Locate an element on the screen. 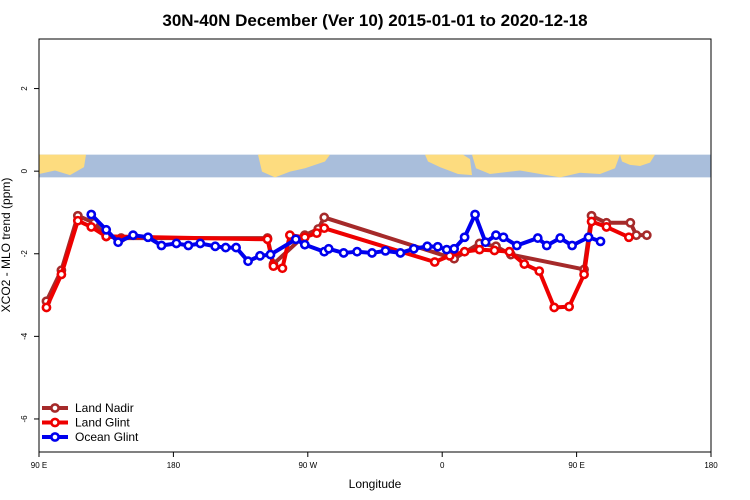 The width and height of the screenshot is (750, 500). y-axis-label: XCO2 - MLO trend (ppm) is located at coordinates (6, 245).